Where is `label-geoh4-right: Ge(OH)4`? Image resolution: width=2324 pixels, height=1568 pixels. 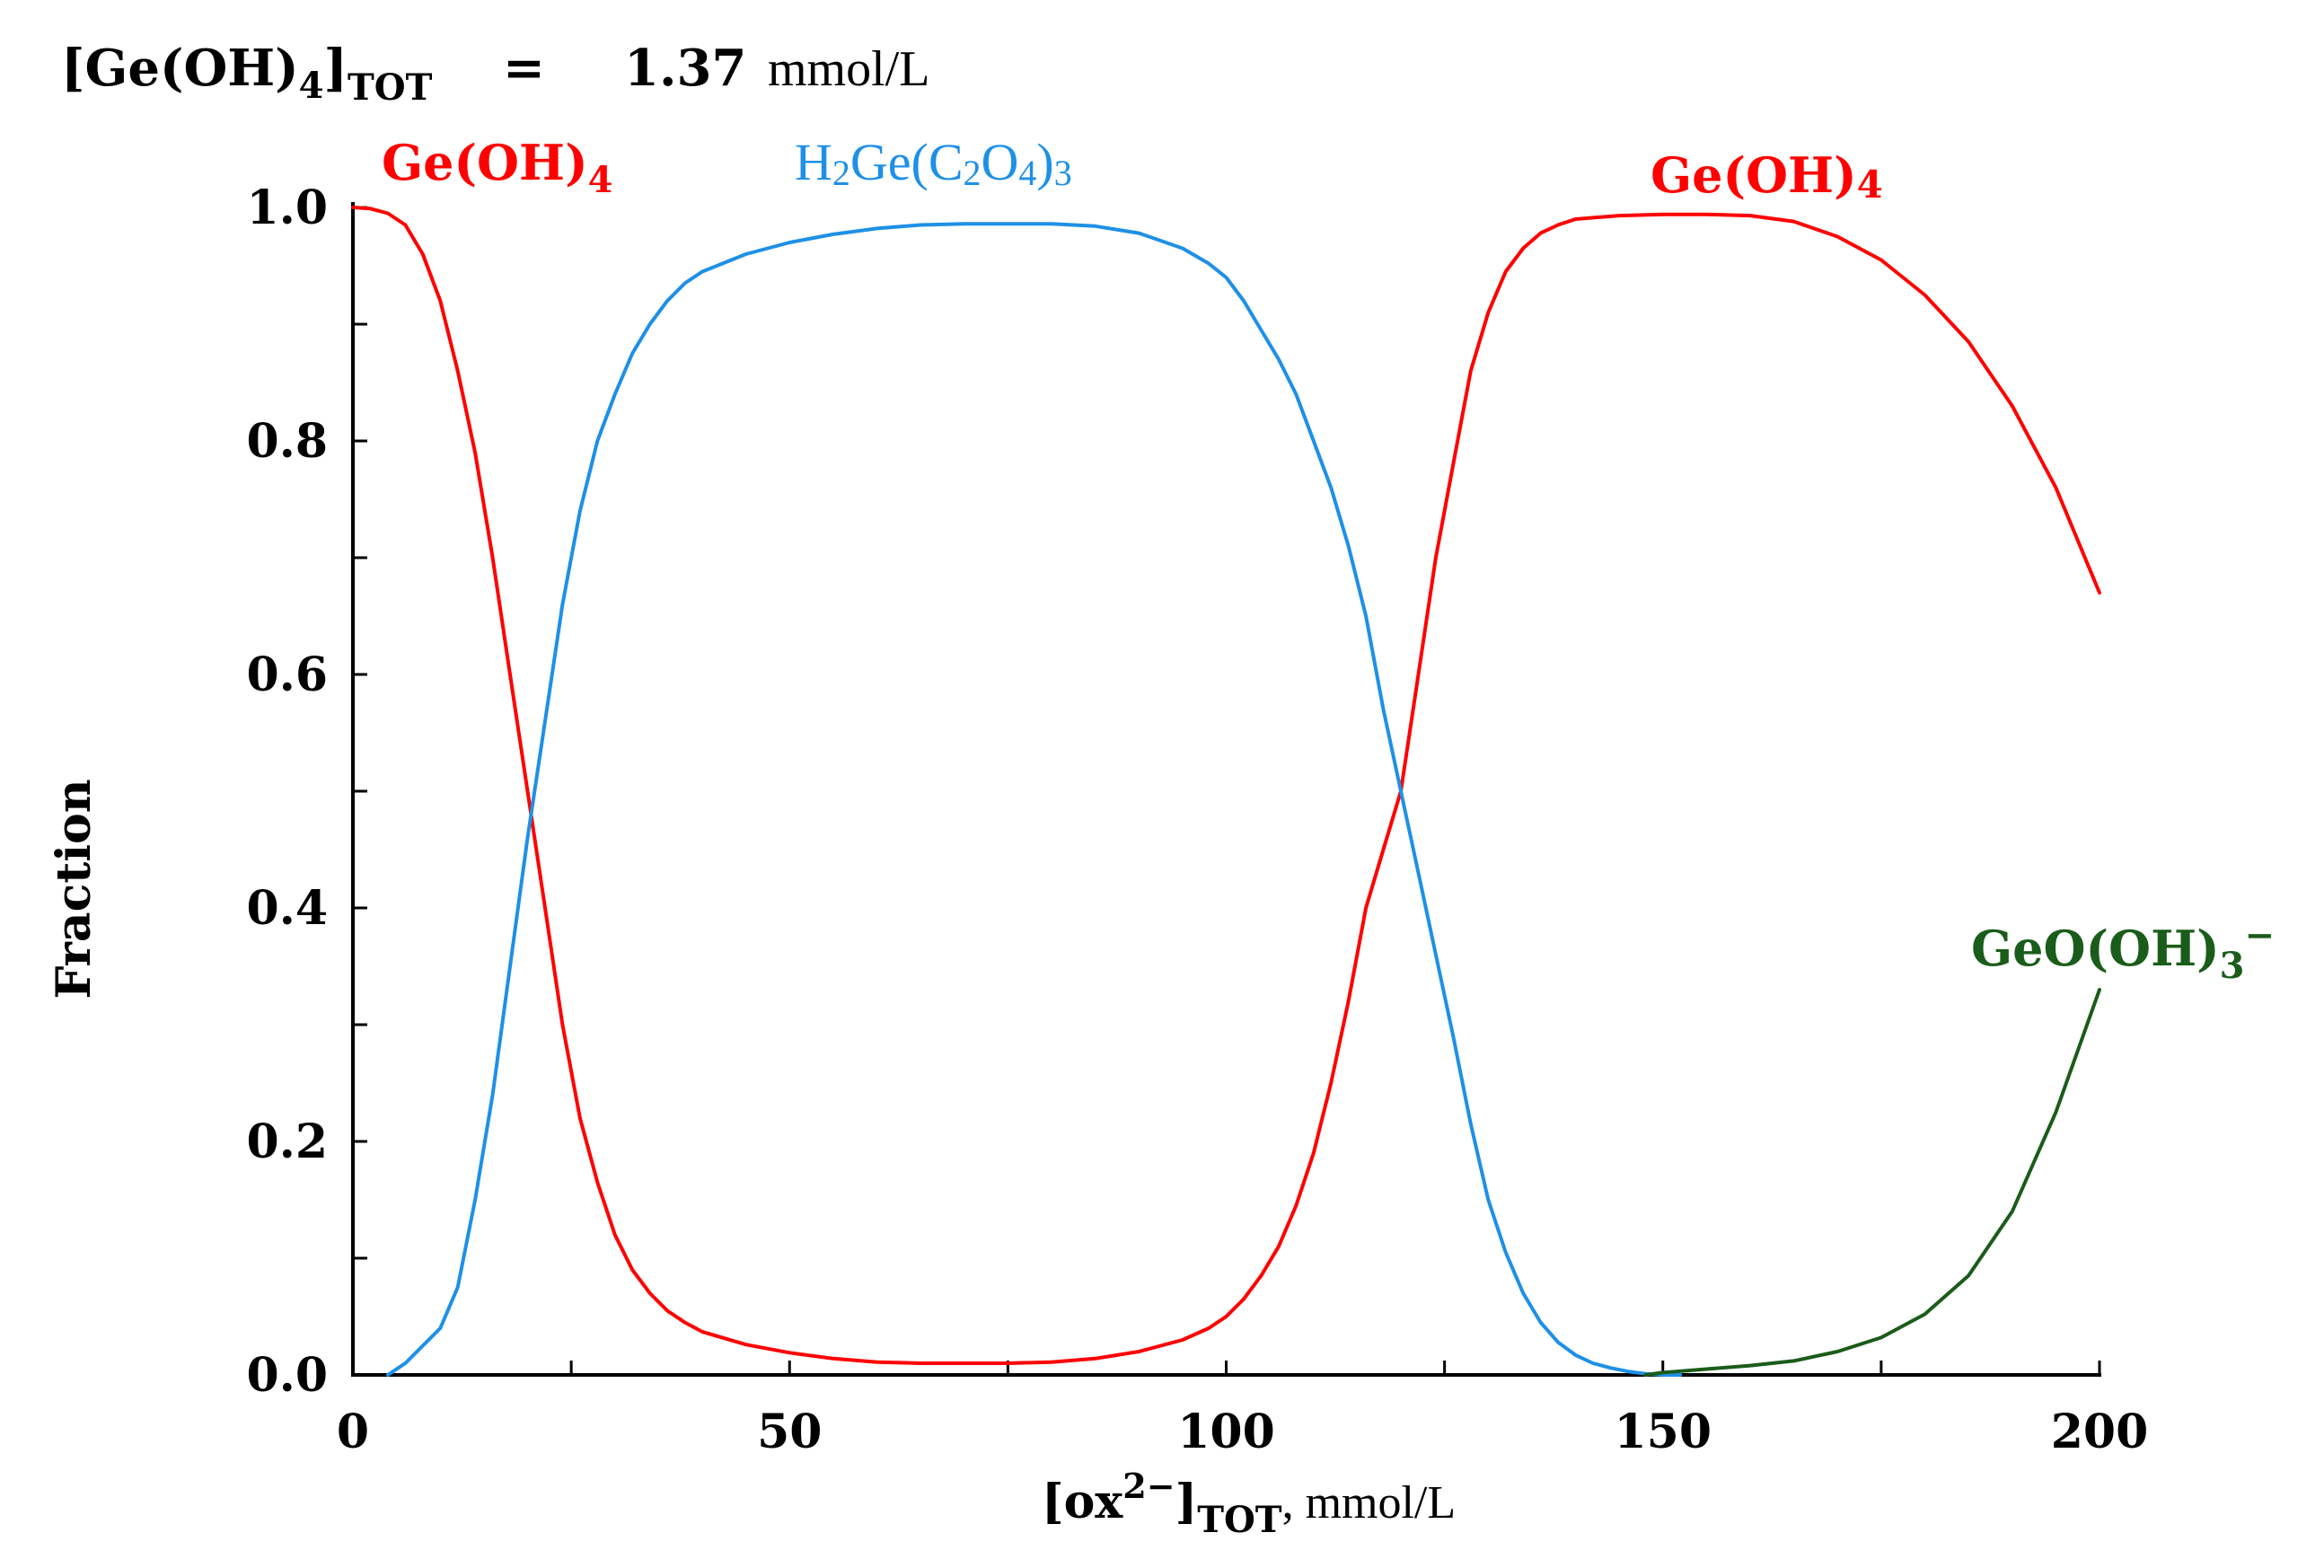
label-geoh4-right: Ge(OH)4 is located at coordinates (1767, 176).